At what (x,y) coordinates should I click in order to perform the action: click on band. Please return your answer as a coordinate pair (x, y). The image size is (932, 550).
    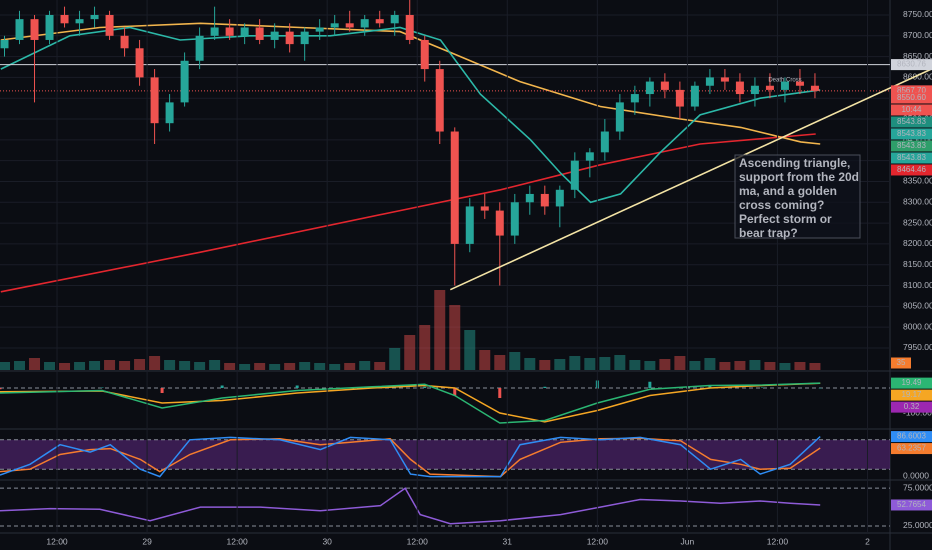
    Looking at the image, I should click on (445, 454).